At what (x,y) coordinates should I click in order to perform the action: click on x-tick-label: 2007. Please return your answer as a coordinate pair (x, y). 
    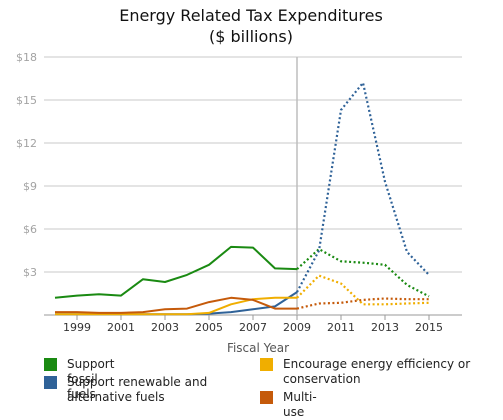
    Looking at the image, I should click on (253, 327).